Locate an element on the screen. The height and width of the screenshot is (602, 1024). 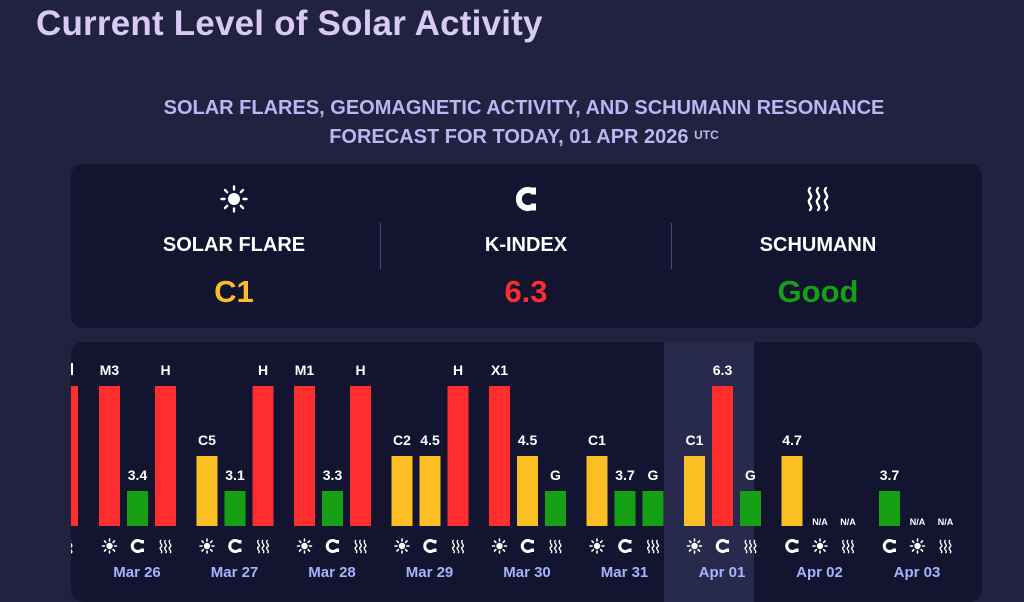
date-label: Mar 30 is located at coordinates (527, 572).